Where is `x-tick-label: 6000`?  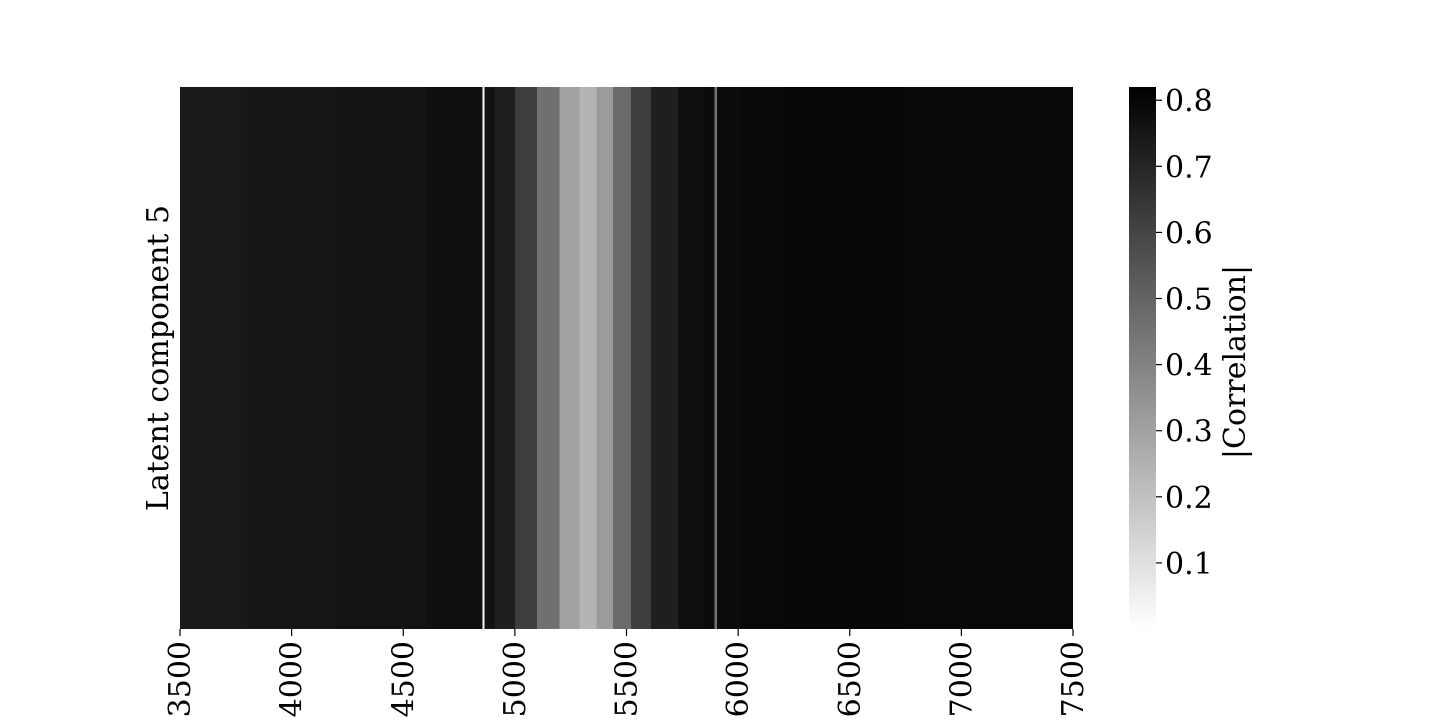 x-tick-label: 6000 is located at coordinates (738, 679).